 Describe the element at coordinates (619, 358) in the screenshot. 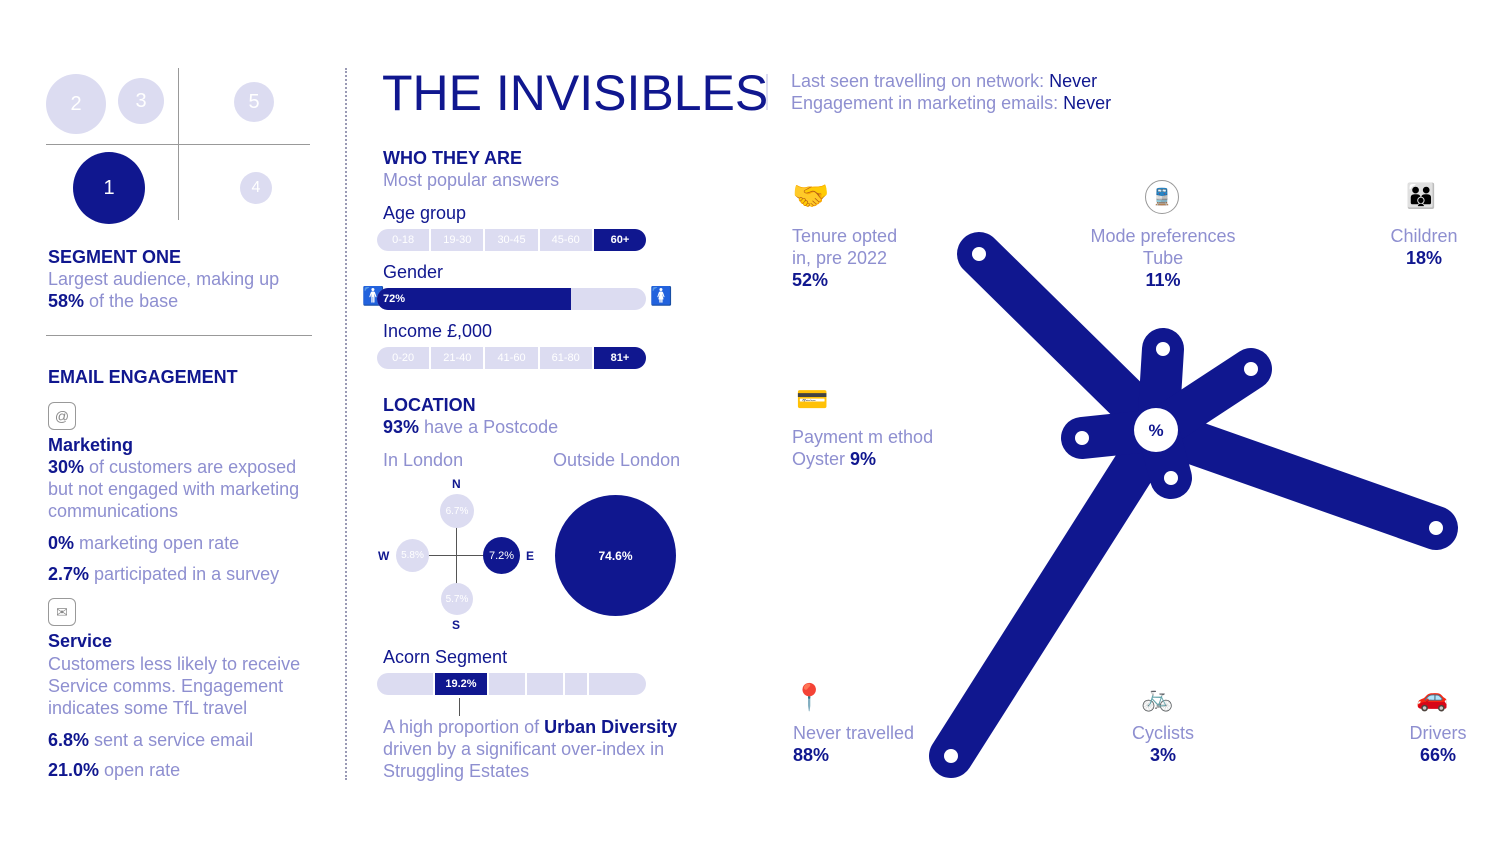

I see `income-cell-selected: 81+` at that location.